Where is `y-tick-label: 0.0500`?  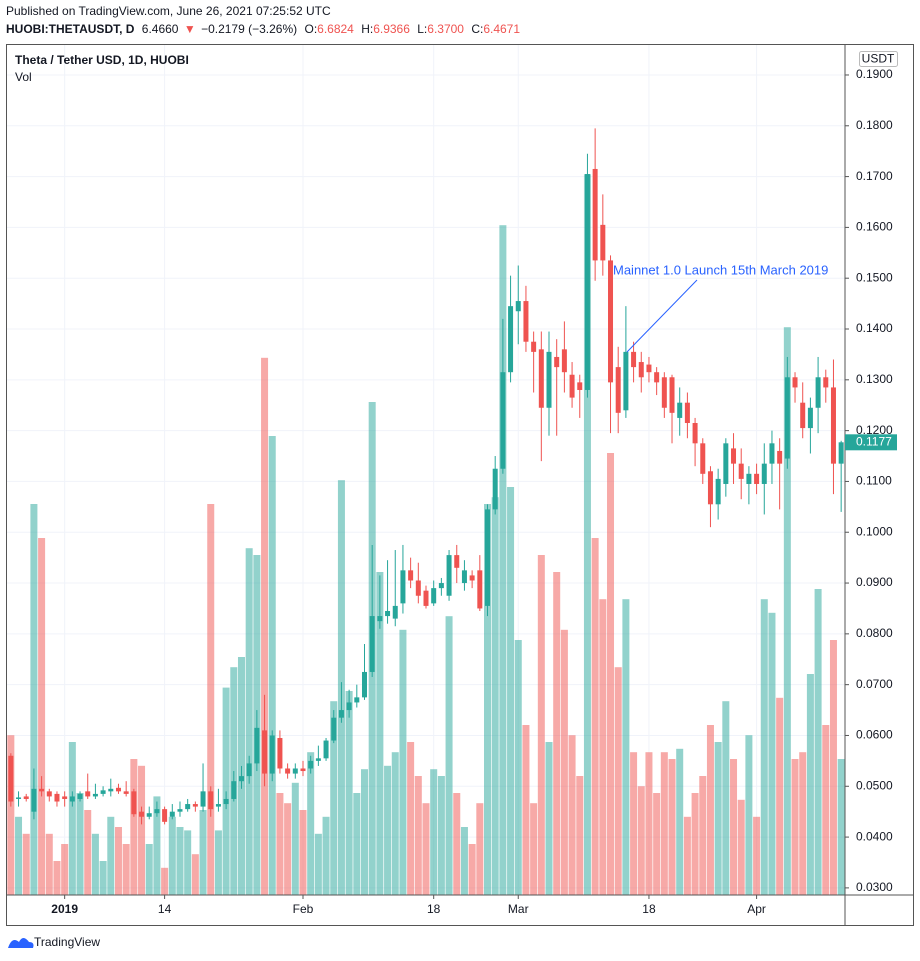 y-tick-label: 0.0500 is located at coordinates (874, 785).